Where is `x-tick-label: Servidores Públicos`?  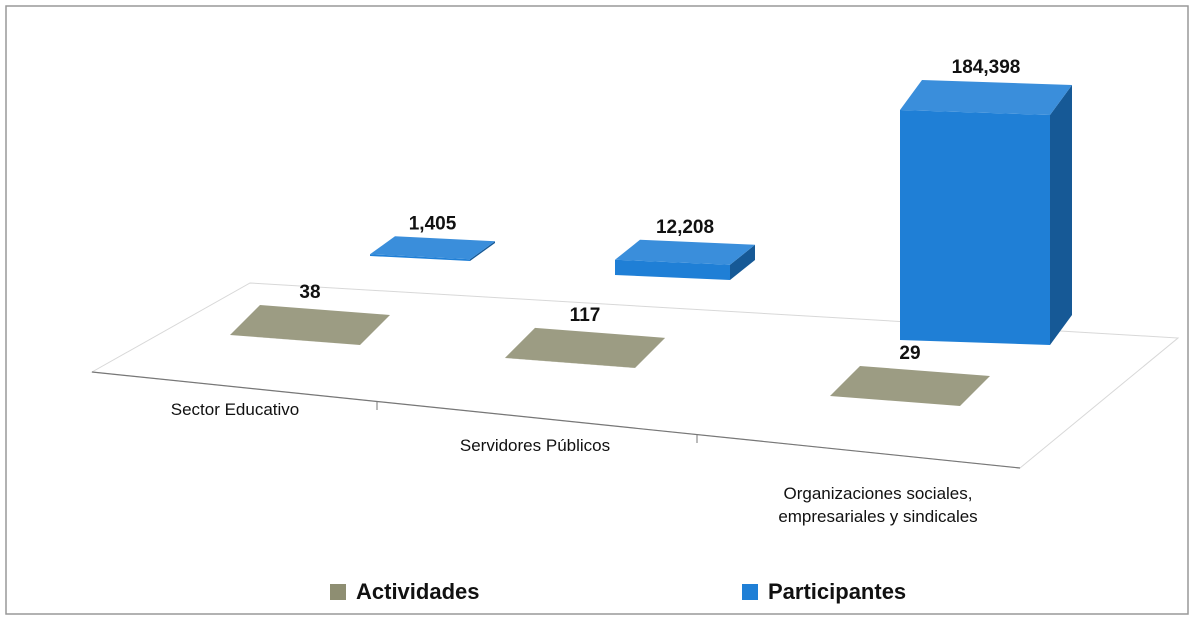 x-tick-label: Servidores Públicos is located at coordinates (535, 445).